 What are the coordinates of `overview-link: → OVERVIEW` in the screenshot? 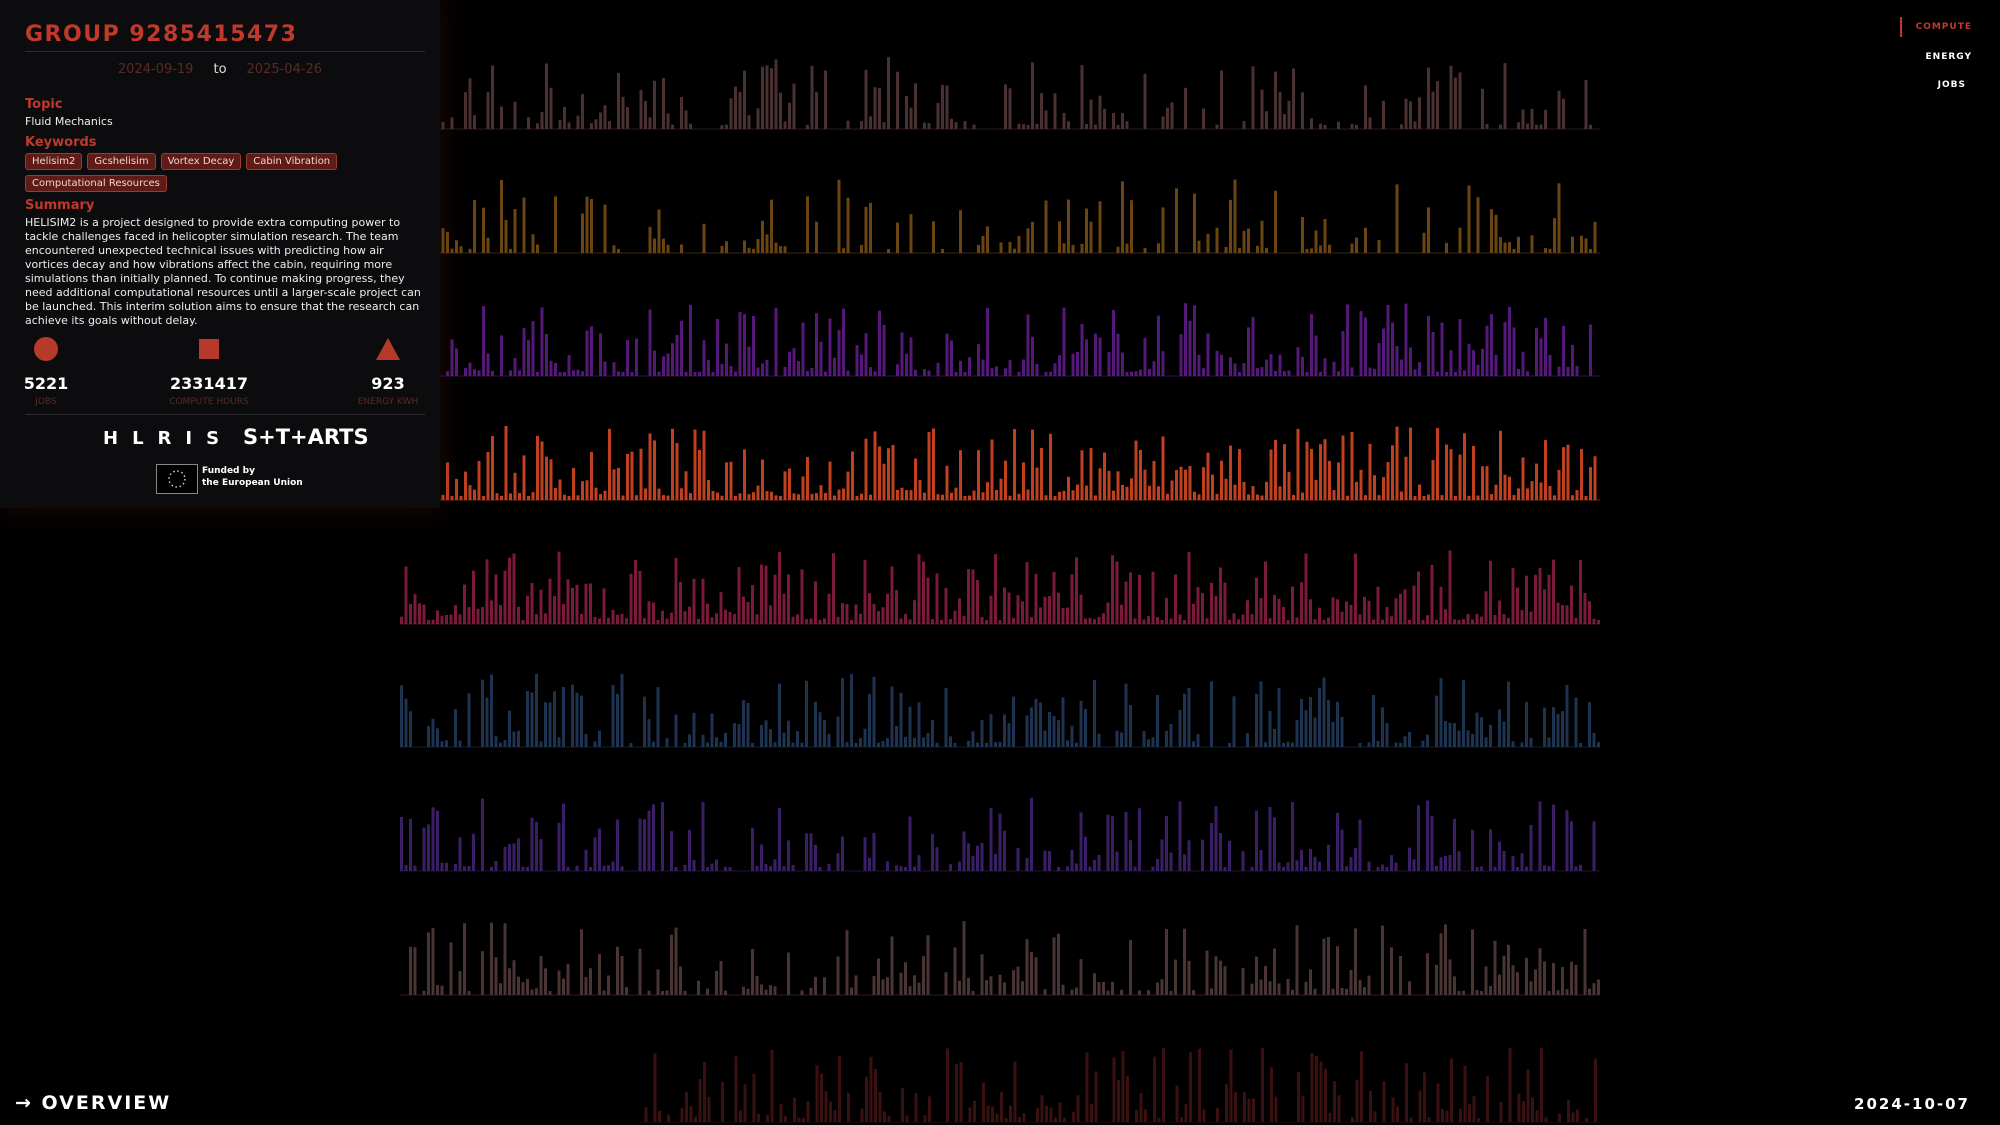 It's located at (93, 1103).